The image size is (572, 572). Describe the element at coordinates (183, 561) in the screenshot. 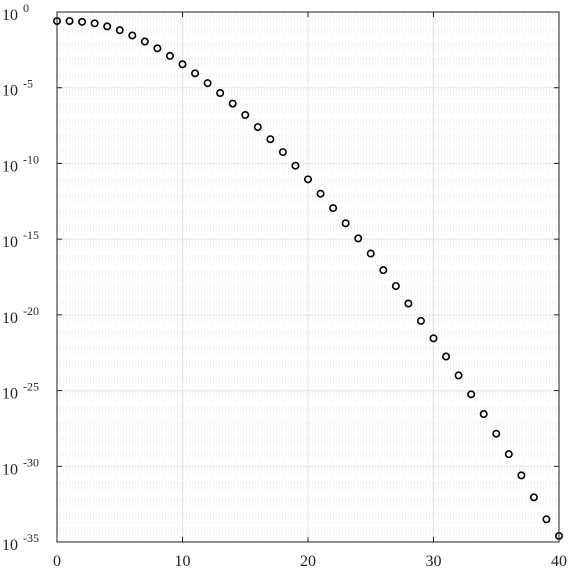

I see `x-tick-label: 10` at that location.